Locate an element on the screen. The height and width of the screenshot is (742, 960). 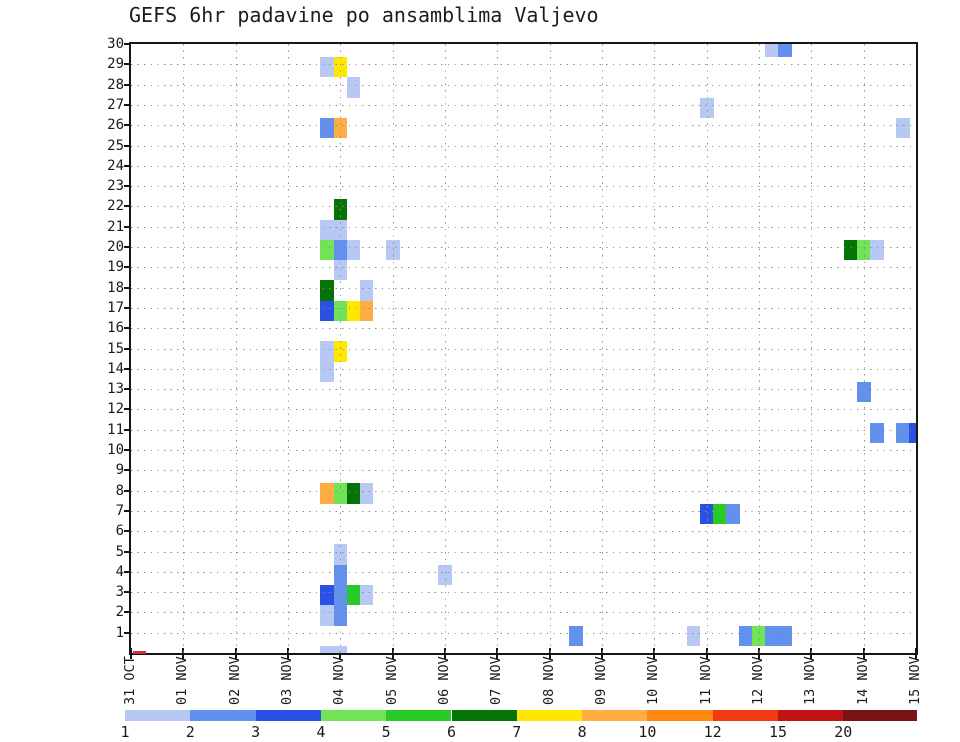
x-axis-label: 31 OCT is located at coordinates (130, 680).